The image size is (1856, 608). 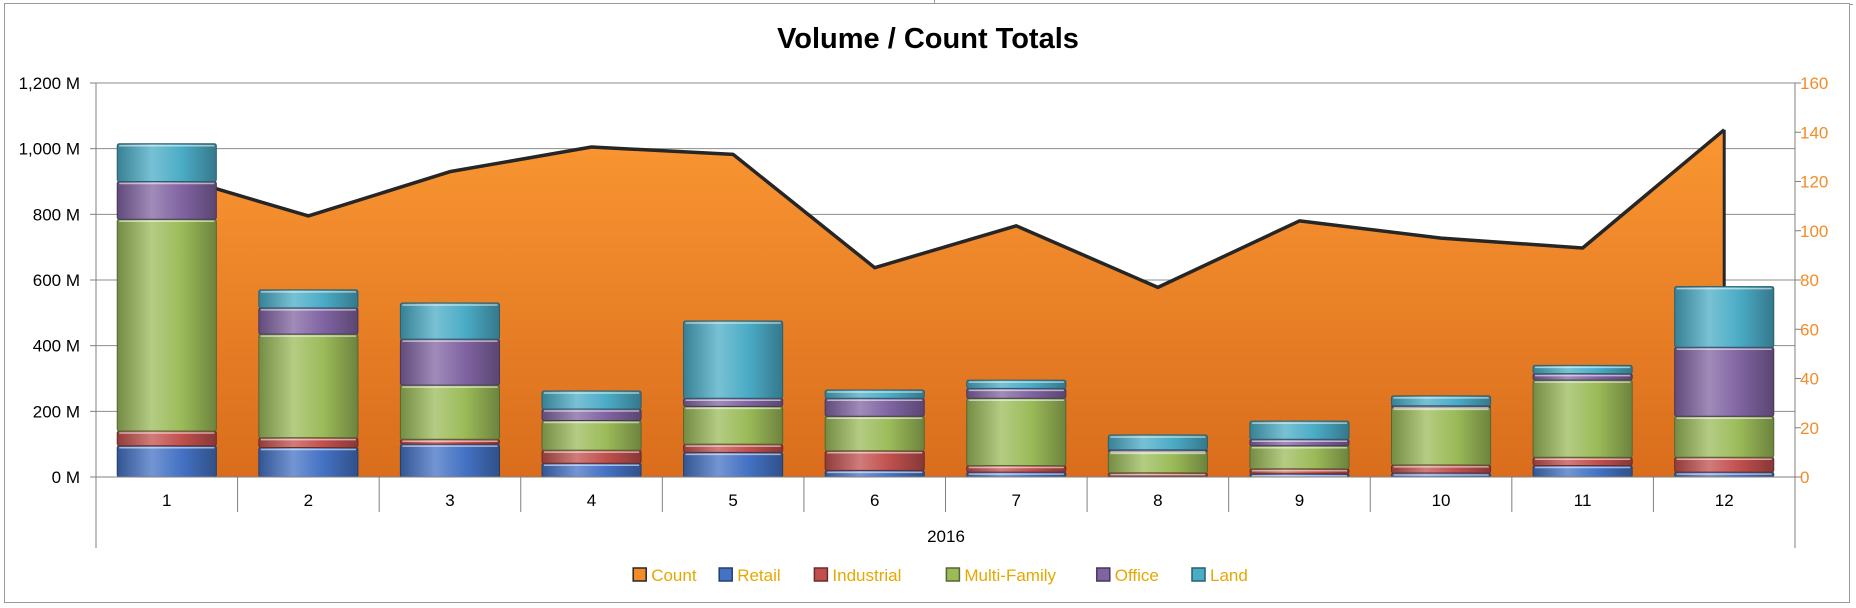 I want to click on x-tick-label: 1, so click(x=166, y=500).